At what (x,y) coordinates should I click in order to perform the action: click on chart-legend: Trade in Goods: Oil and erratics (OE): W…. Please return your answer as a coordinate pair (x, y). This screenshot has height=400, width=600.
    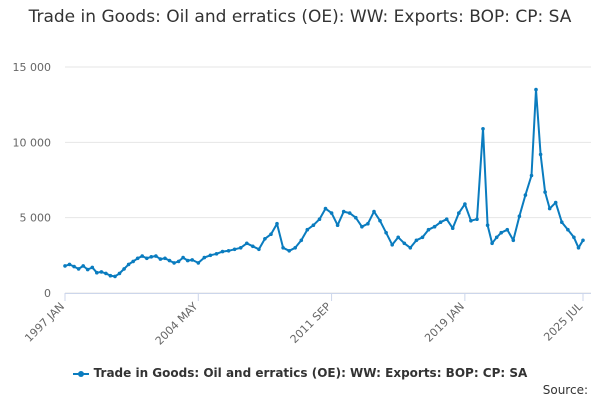
    Looking at the image, I should click on (300, 373).